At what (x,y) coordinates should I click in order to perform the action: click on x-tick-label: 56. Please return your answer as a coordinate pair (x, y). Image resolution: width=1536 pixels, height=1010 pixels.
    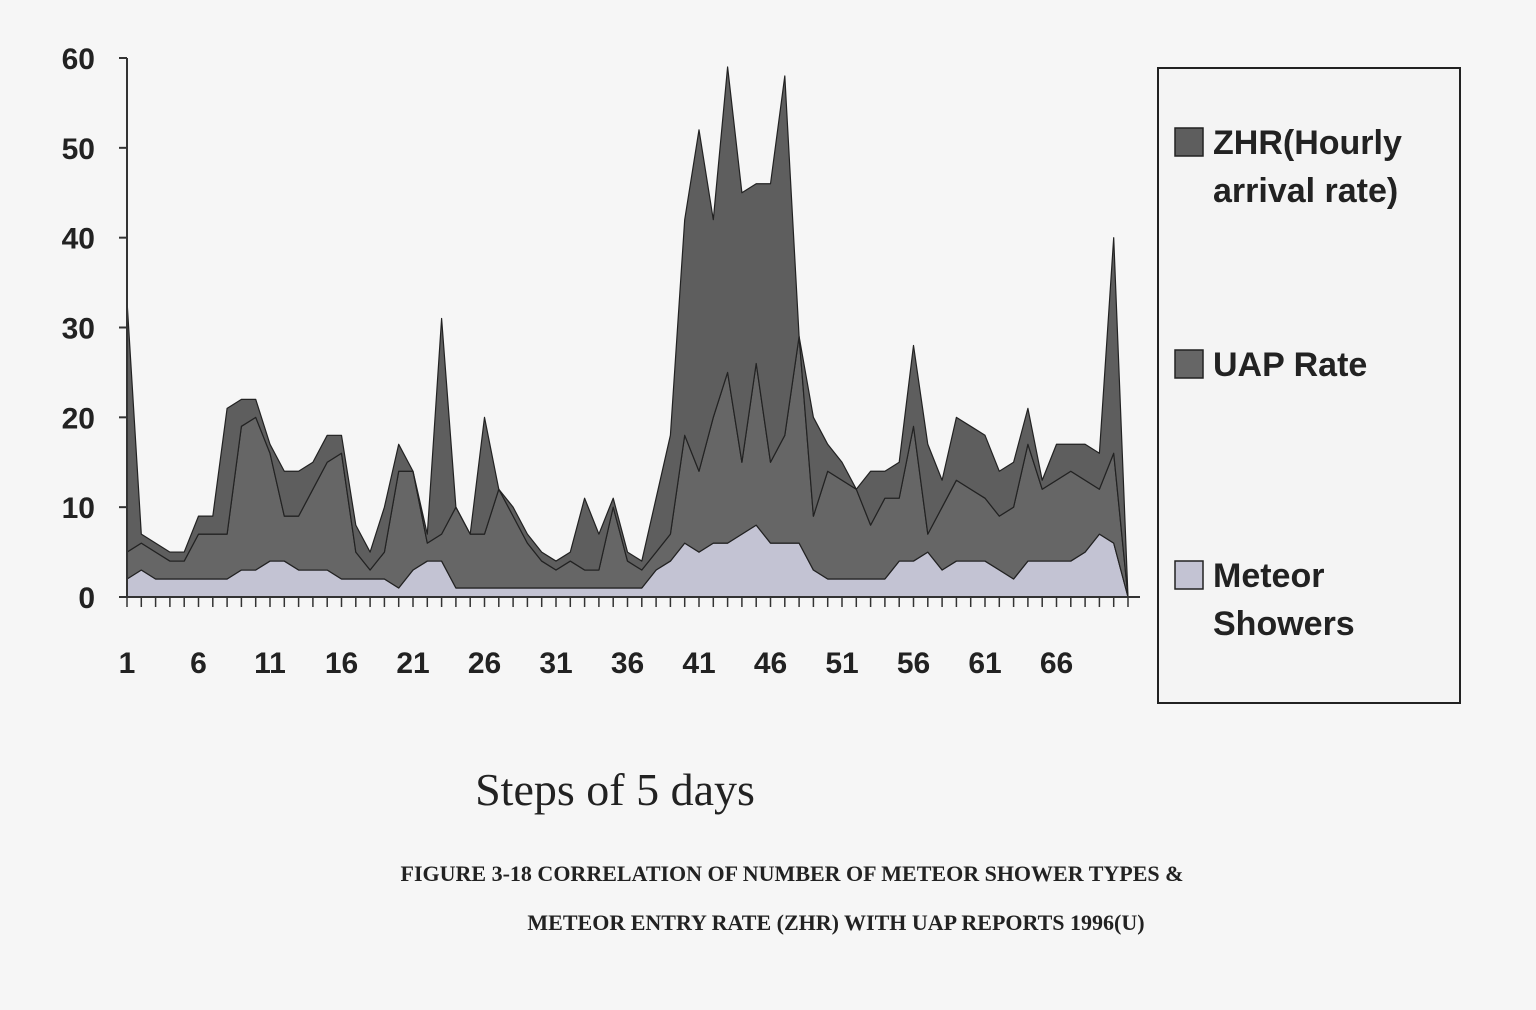
    Looking at the image, I should click on (913, 663).